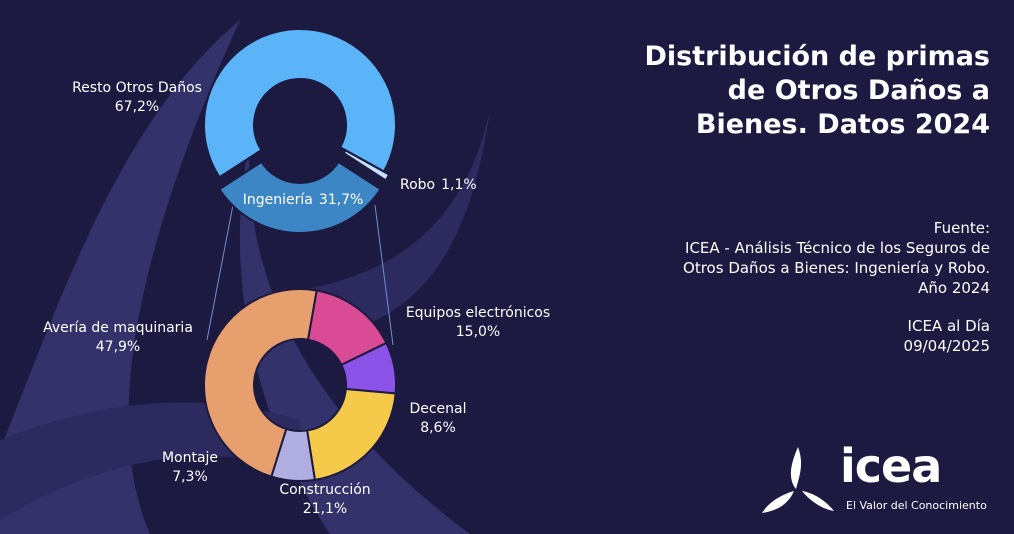 The width and height of the screenshot is (1014, 534). I want to click on logo: icea El Valor del Conocimiento, so click(880, 477).